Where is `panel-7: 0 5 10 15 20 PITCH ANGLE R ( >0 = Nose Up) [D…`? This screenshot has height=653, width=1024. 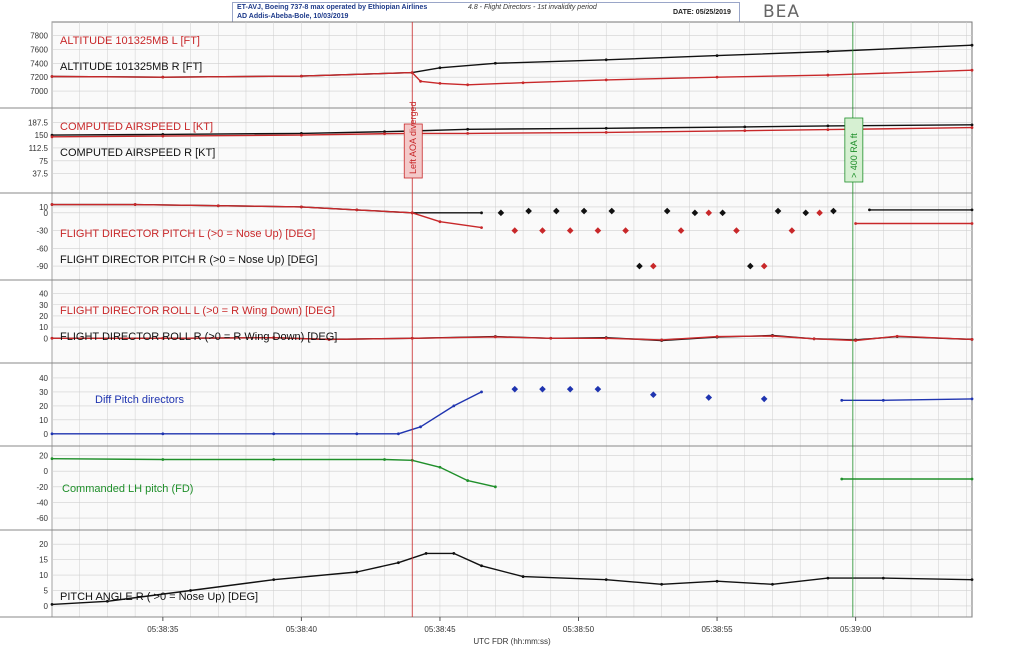
panel-7: 0 5 10 15 20 PITCH ANGLE R ( >0 = Nose Up) [D… is located at coordinates (487, 579).